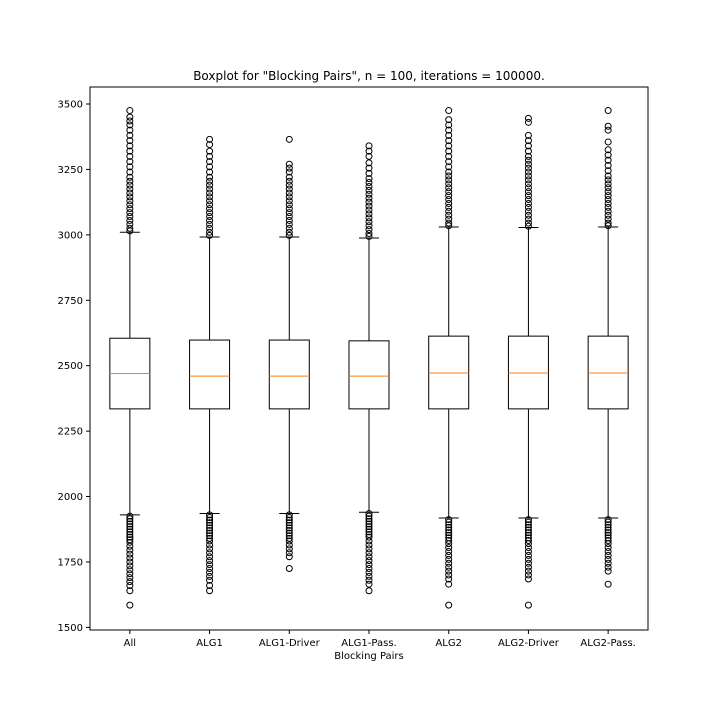 This screenshot has width=720, height=720. What do you see at coordinates (70, 170) in the screenshot?
I see `y-tick-label: 3250` at bounding box center [70, 170].